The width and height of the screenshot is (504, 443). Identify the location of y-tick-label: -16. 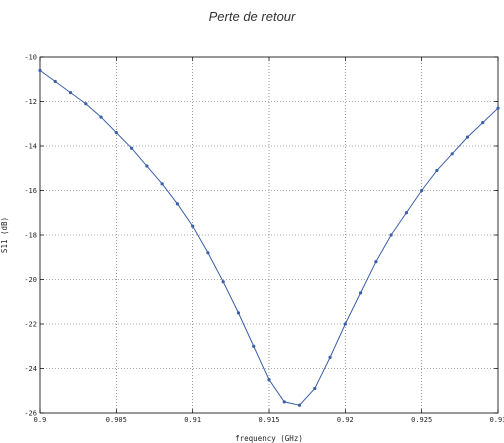
(30, 191).